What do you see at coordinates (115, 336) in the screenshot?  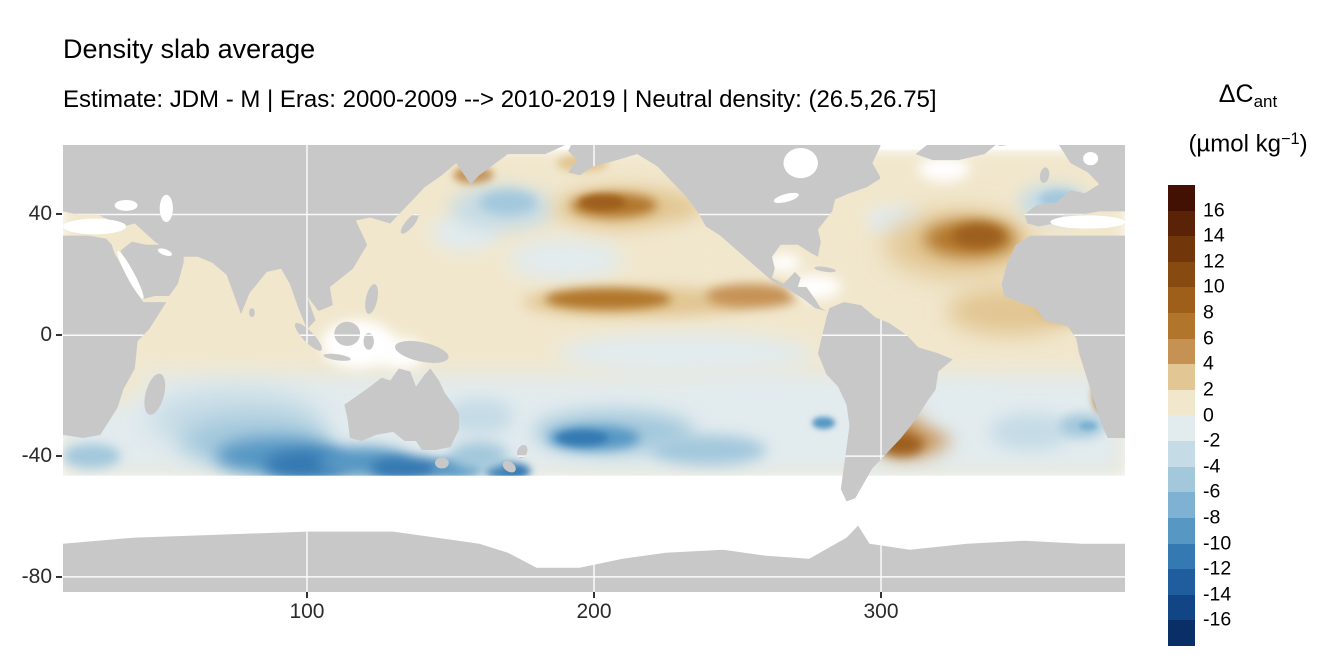 I see `land-africa-left` at bounding box center [115, 336].